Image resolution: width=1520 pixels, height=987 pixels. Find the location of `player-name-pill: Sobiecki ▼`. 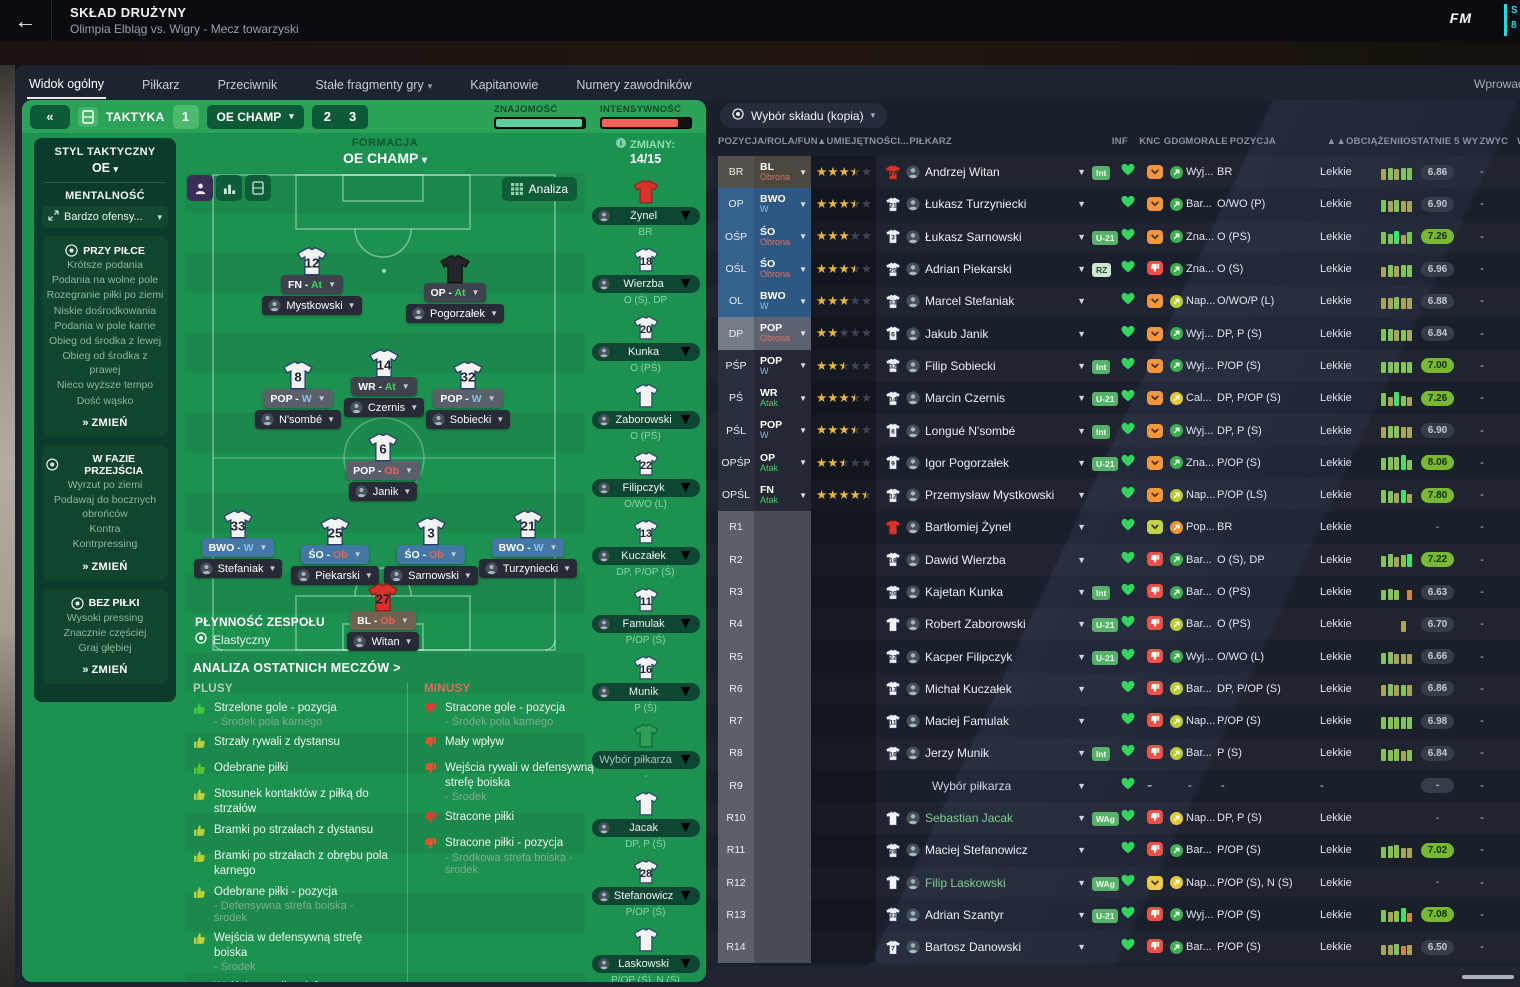

player-name-pill: Sobiecki ▼ is located at coordinates (468, 419).